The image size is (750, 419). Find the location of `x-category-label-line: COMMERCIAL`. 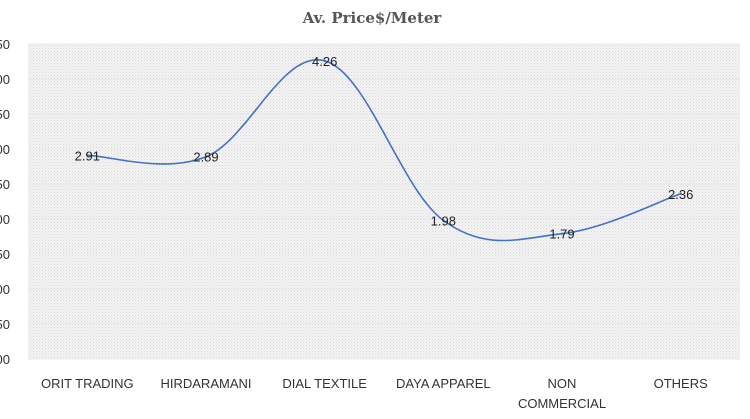

x-category-label-line: COMMERCIAL is located at coordinates (562, 403).